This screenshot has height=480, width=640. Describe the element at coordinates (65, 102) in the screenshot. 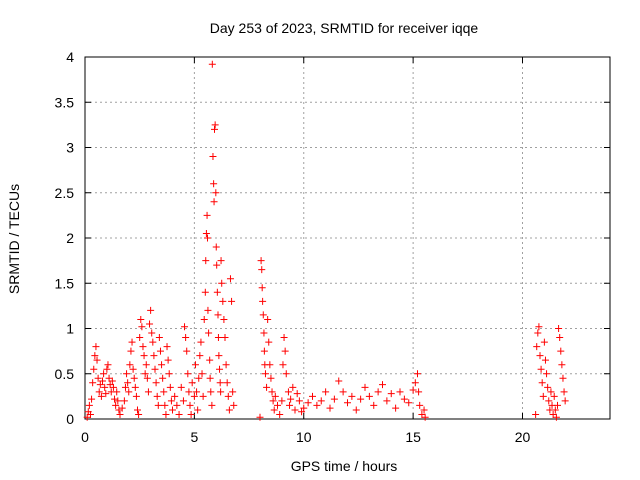

I see `y-tick-label: 3.5` at that location.